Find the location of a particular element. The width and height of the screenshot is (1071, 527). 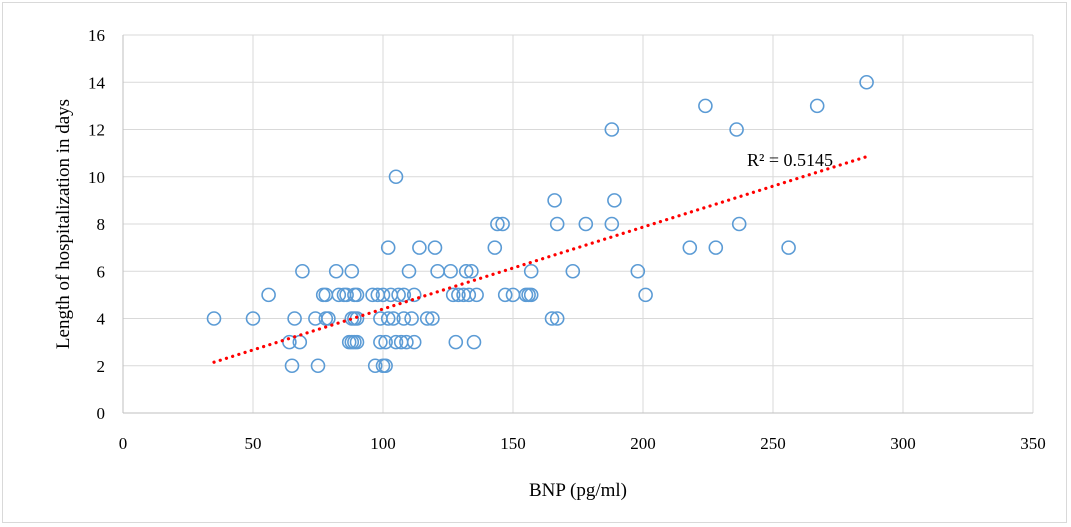

x-tick-label: 0 is located at coordinates (123, 443).